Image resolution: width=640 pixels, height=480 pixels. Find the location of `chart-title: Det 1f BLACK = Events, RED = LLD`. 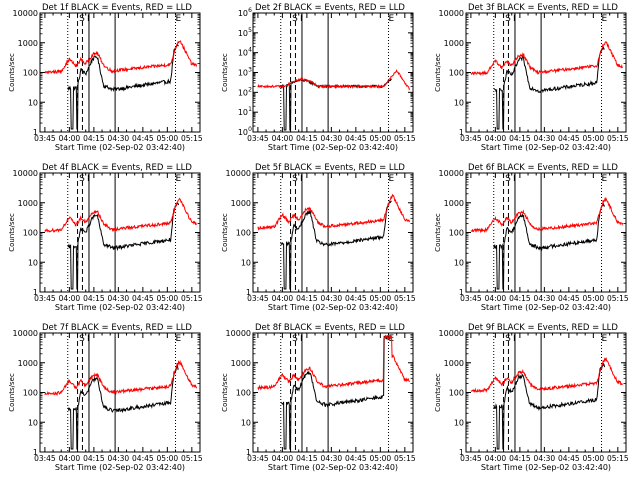

chart-title: Det 1f BLACK = Events, RED = LLD is located at coordinates (117, 8).